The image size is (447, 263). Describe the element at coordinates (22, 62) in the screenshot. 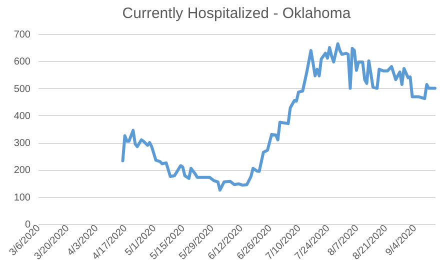

I see `y-tick-label: 600` at that location.